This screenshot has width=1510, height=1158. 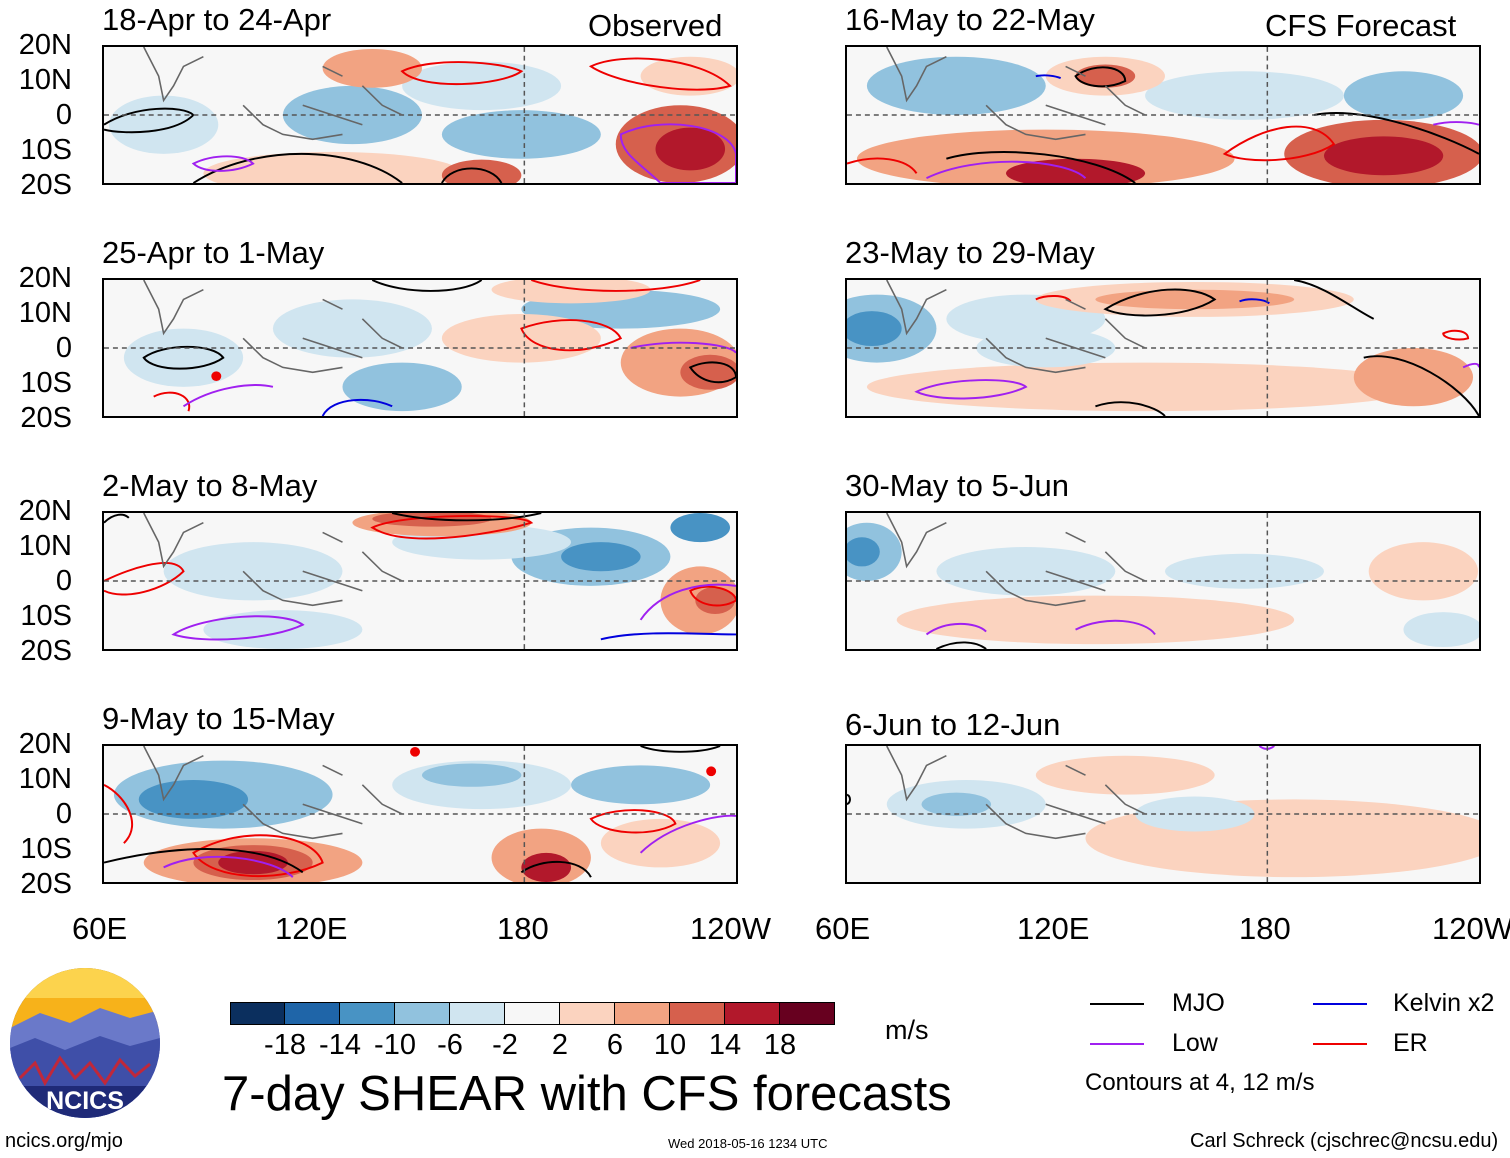 I want to click on colorbar-label: -14, so click(x=340, y=1045).